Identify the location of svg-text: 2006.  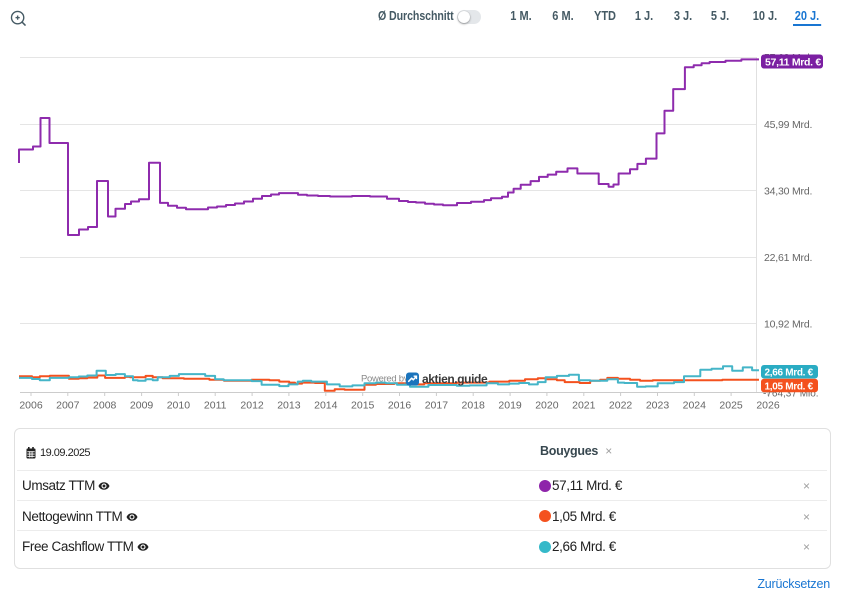
(31, 406).